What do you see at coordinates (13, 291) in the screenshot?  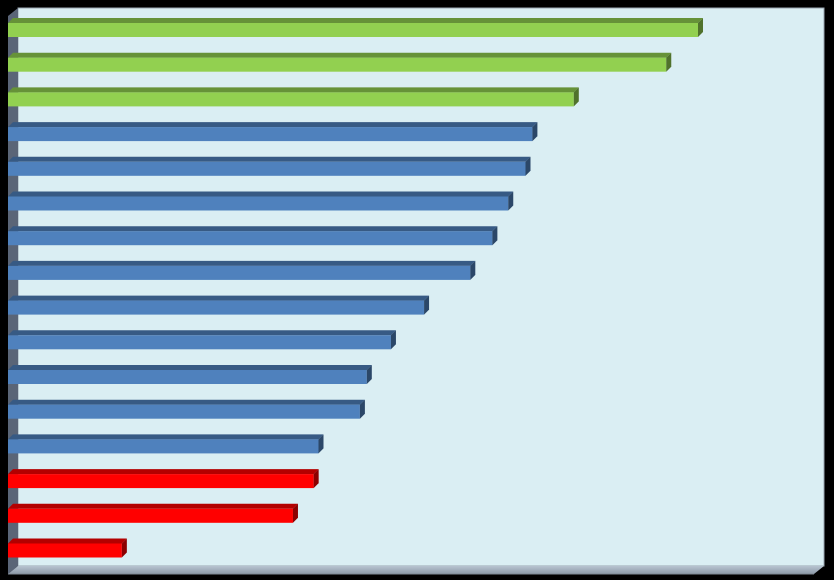 I see `left-wall` at bounding box center [13, 291].